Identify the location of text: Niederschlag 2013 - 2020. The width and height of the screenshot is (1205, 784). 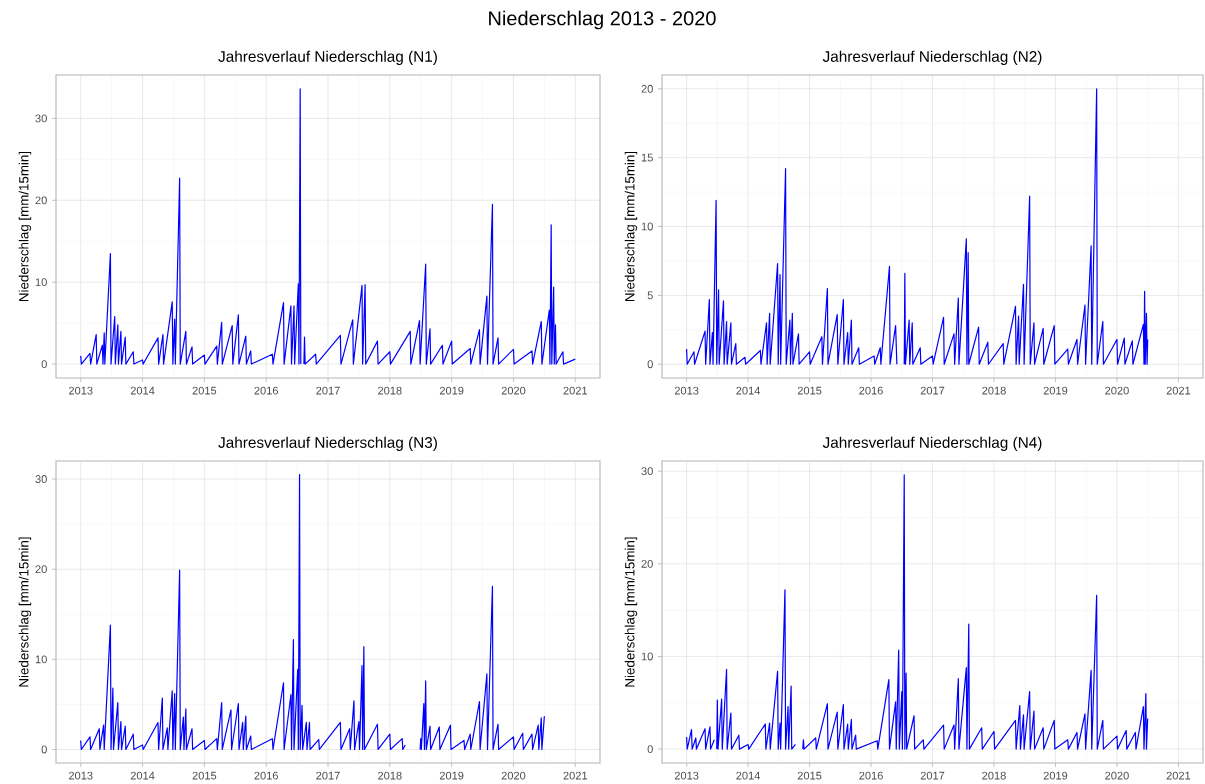
(602, 20).